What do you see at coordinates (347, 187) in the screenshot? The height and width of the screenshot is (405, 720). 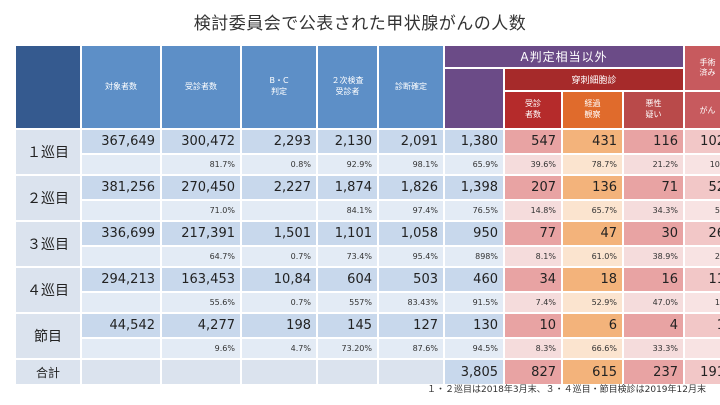 I see `table-cell-value: 1,874` at bounding box center [347, 187].